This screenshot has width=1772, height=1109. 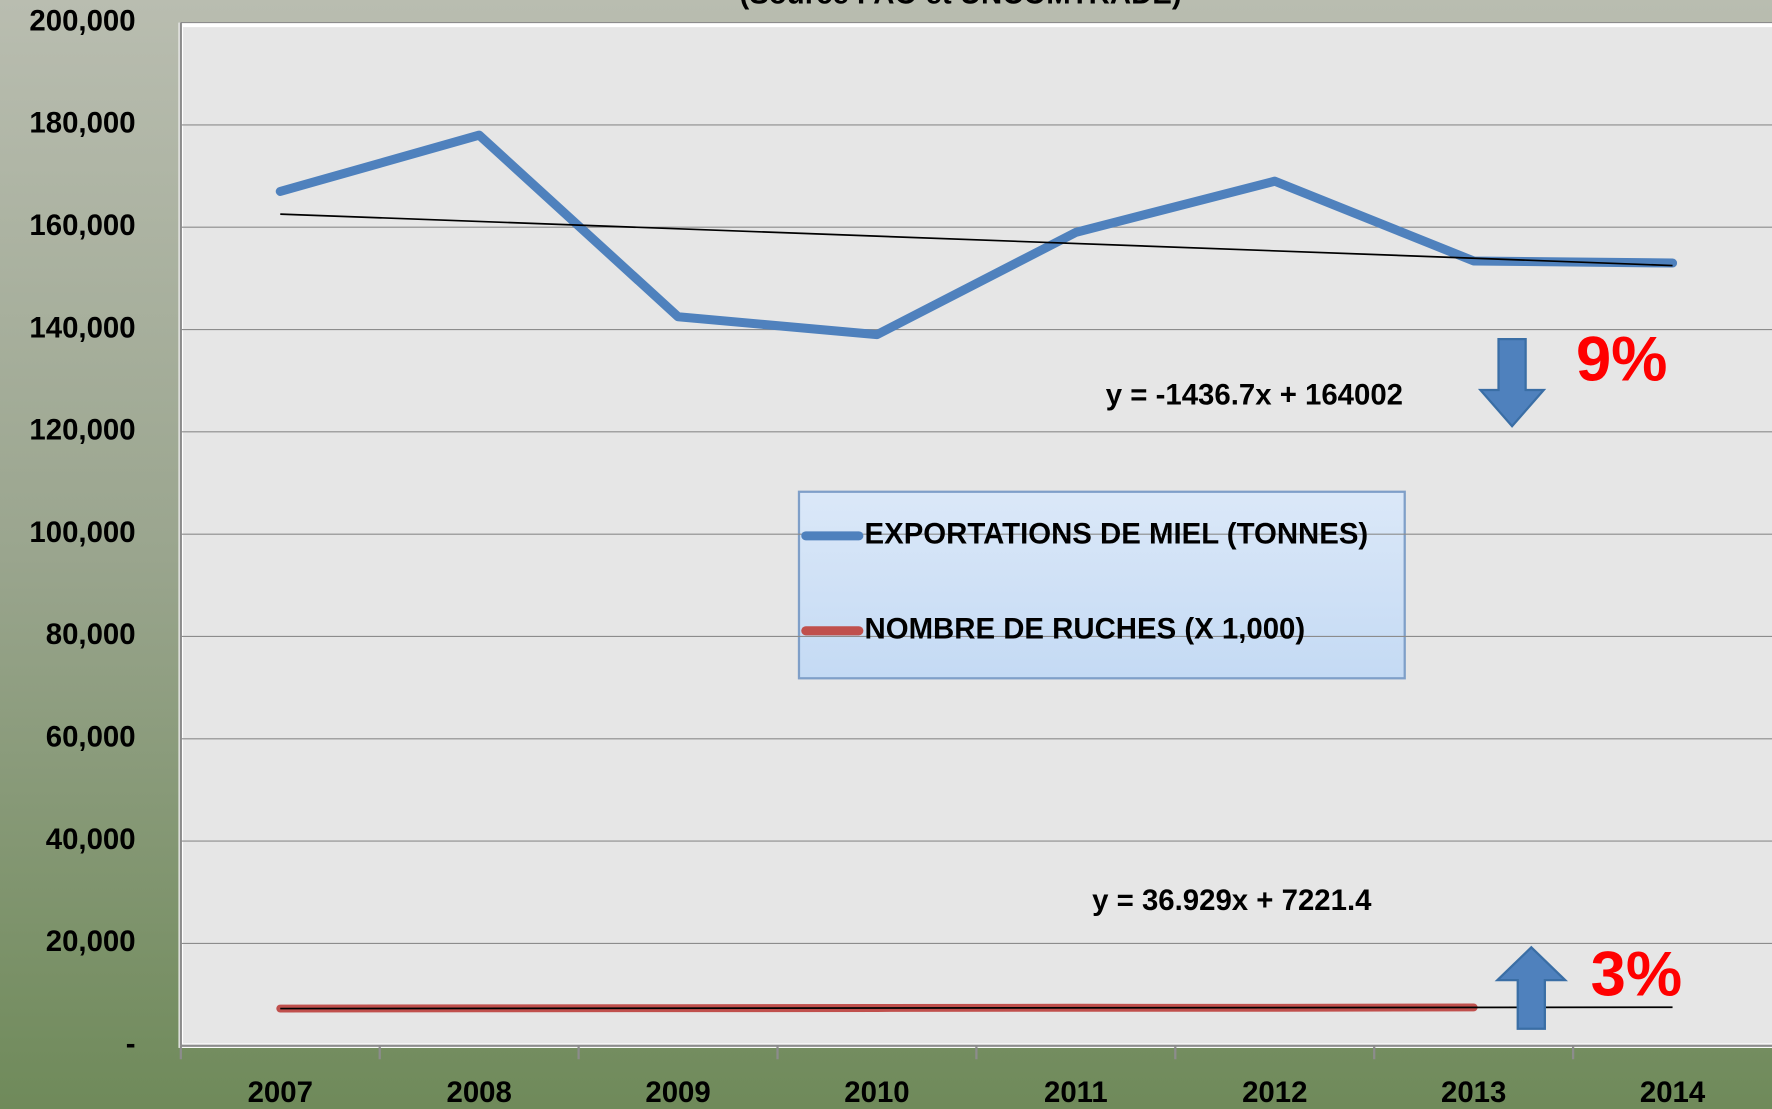 I want to click on y-tick-label: 80,000, so click(x=91, y=634).